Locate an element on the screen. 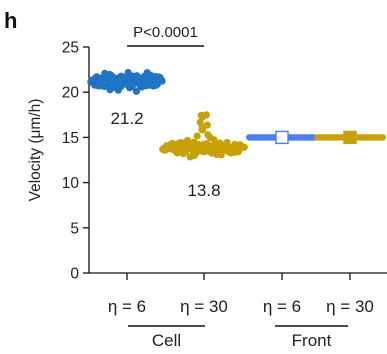  data-points is located at coordinates (167, 114).